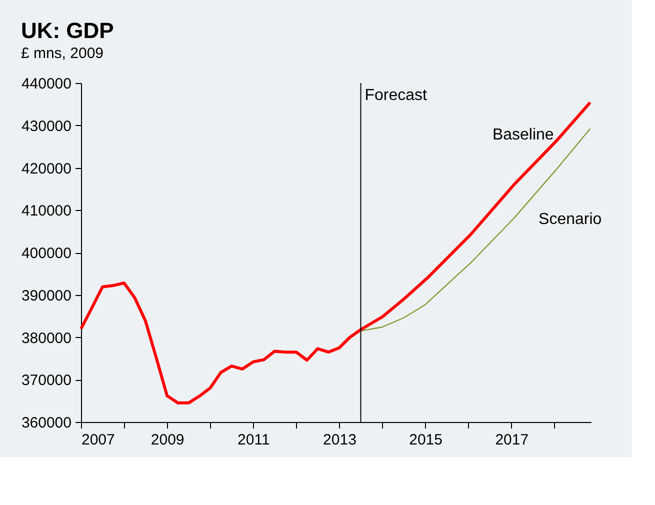 The width and height of the screenshot is (655, 505). I want to click on x-tick-label: 2007, so click(98, 440).